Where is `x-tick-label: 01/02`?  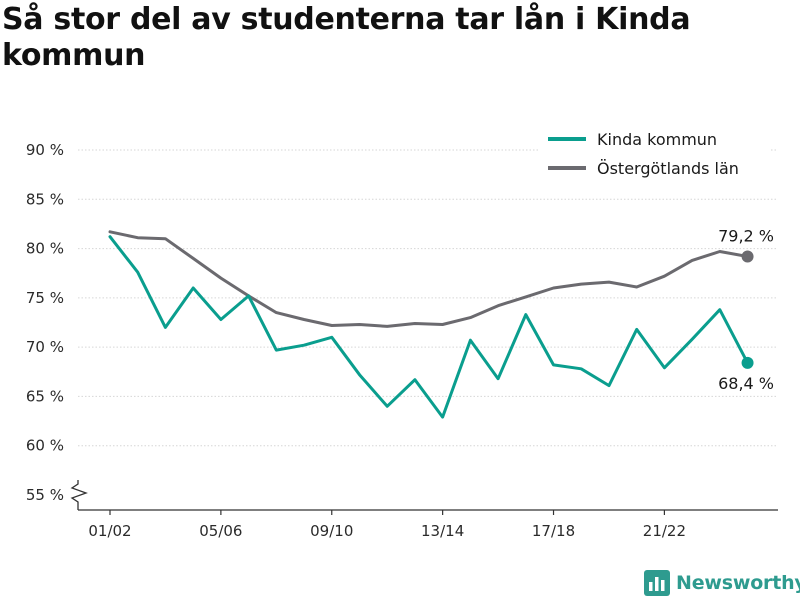
x-tick-label: 01/02 is located at coordinates (109, 531).